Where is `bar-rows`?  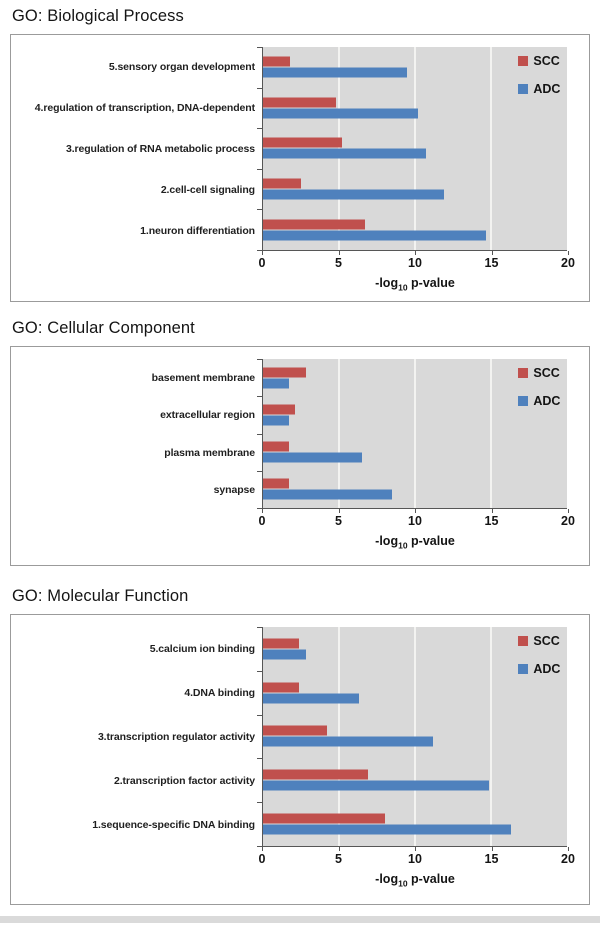 bar-rows is located at coordinates (415, 736).